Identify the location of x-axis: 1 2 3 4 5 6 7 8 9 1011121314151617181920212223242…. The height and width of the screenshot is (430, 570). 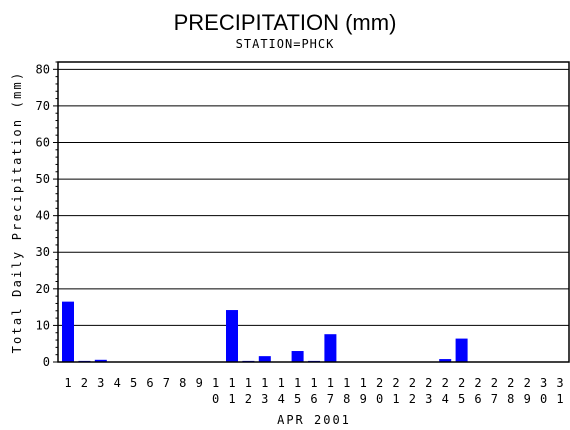
(313, 391).